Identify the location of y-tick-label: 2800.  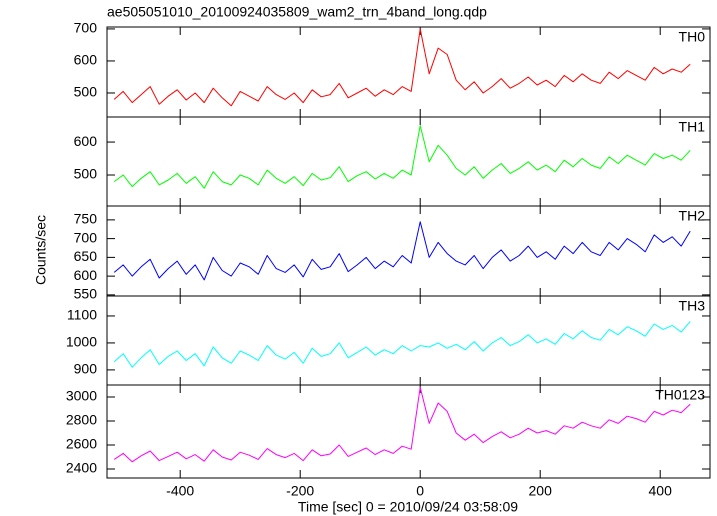
(81, 420).